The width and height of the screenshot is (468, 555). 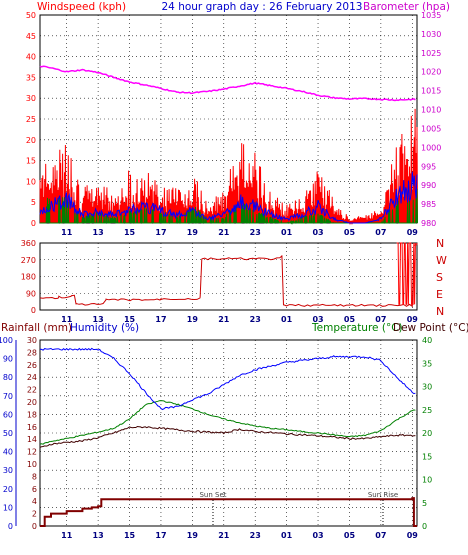 What do you see at coordinates (427, 363) in the screenshot?
I see `temperature-tick: 35` at bounding box center [427, 363].